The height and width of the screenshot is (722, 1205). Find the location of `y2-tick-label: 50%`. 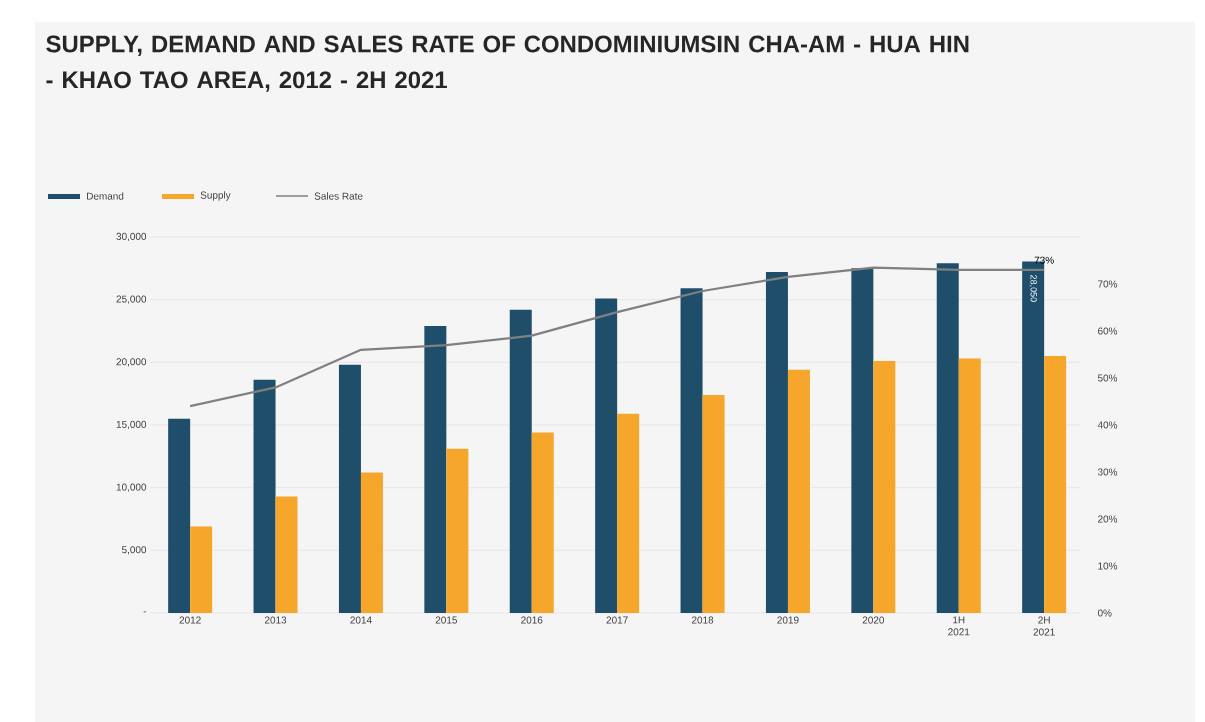

y2-tick-label: 50% is located at coordinates (1107, 378).